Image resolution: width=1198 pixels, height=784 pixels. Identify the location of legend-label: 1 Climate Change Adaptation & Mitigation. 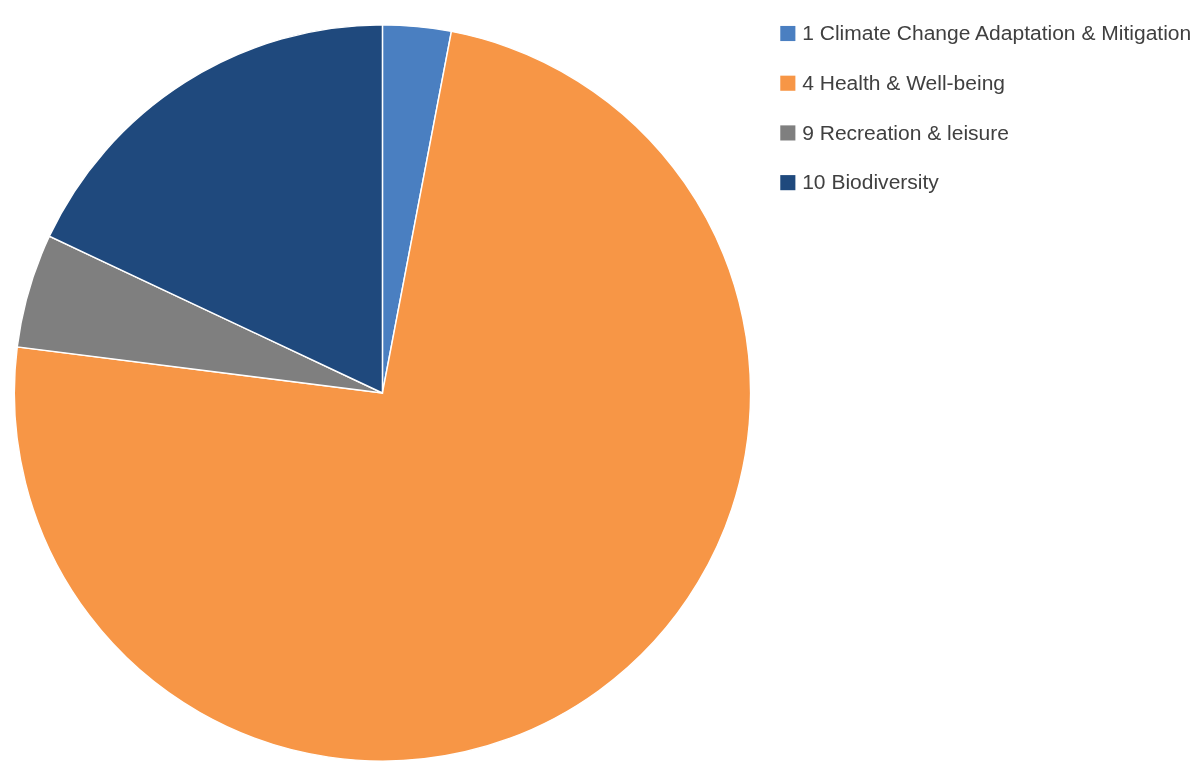
(997, 33).